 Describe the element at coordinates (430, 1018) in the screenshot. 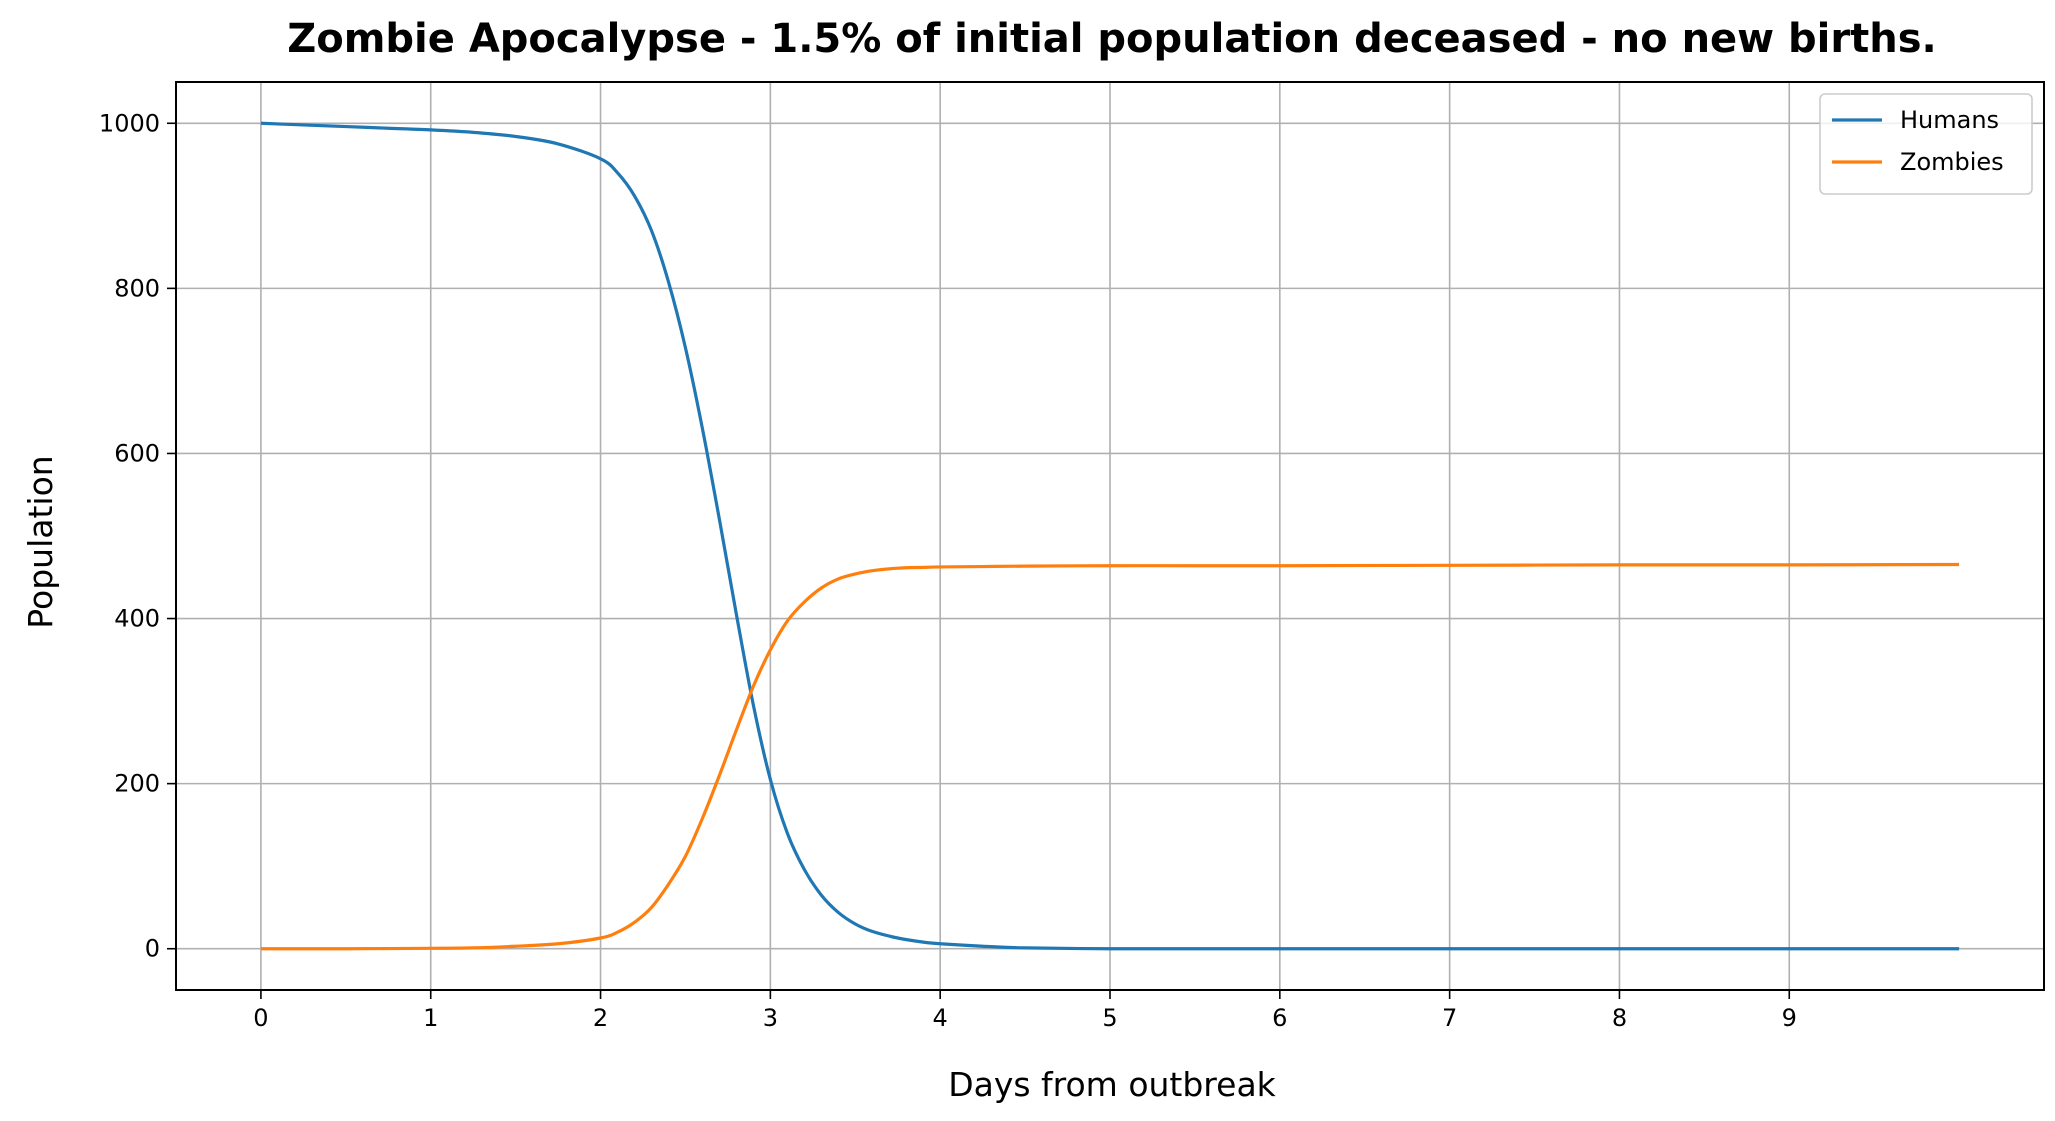

I see `x-tick-label: 1` at that location.